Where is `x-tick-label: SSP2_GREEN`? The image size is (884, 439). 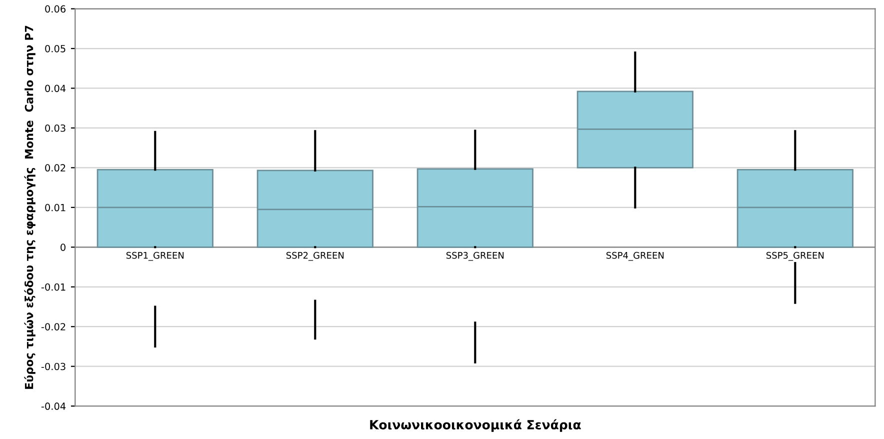 x-tick-label: SSP2_GREEN is located at coordinates (315, 256).